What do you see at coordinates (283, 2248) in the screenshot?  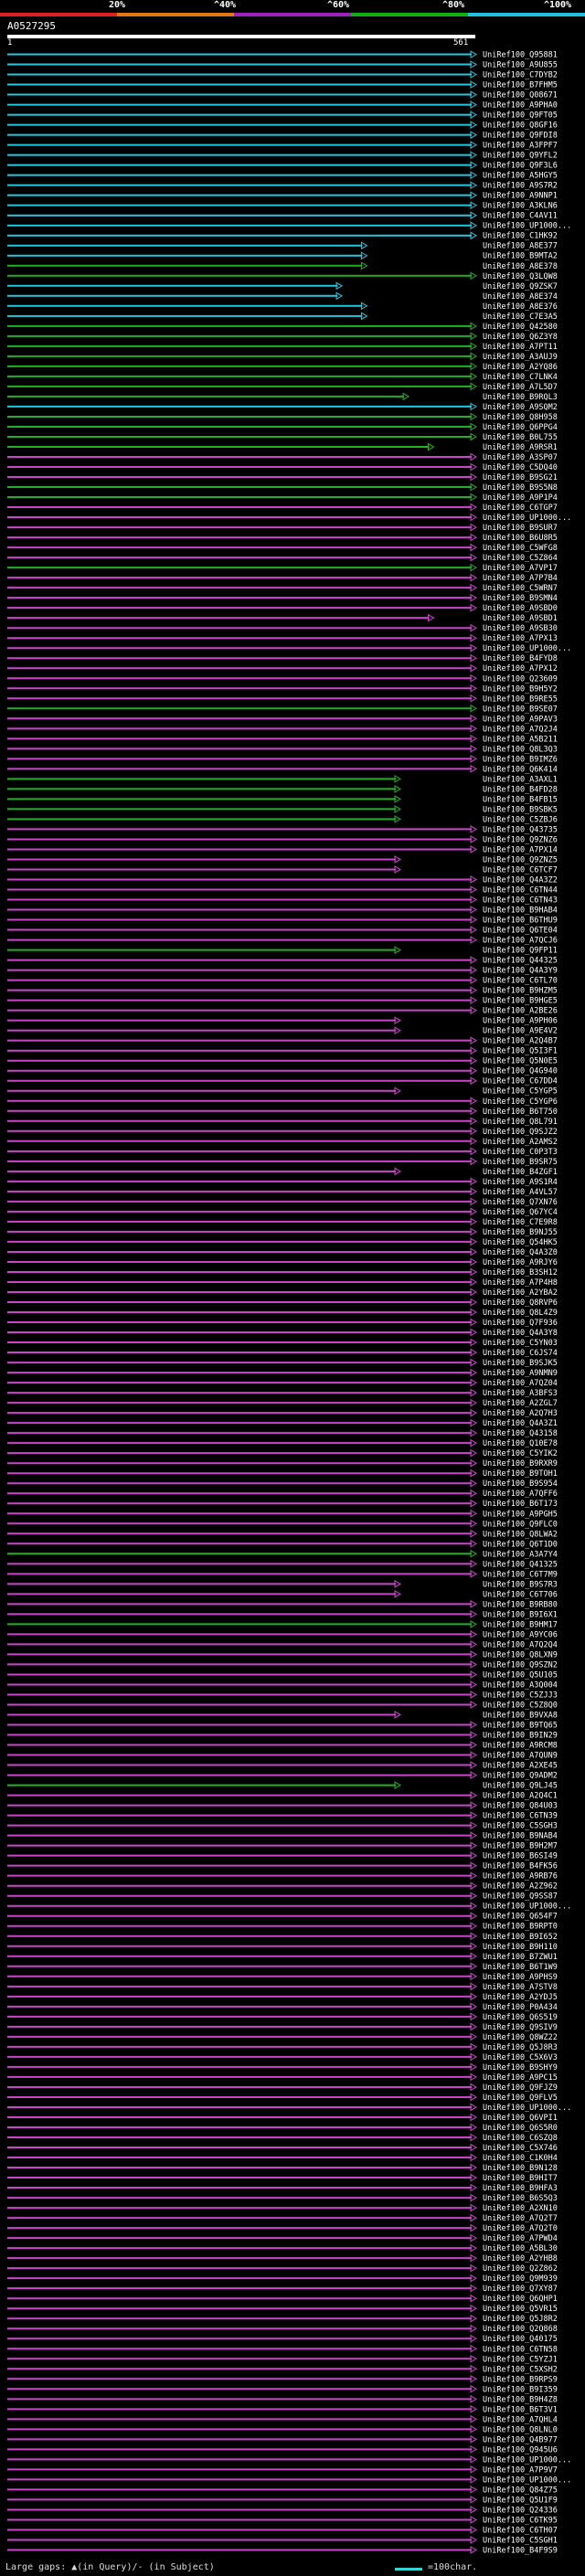 I see `hit-row: UniRef100_A5BL30` at bounding box center [283, 2248].